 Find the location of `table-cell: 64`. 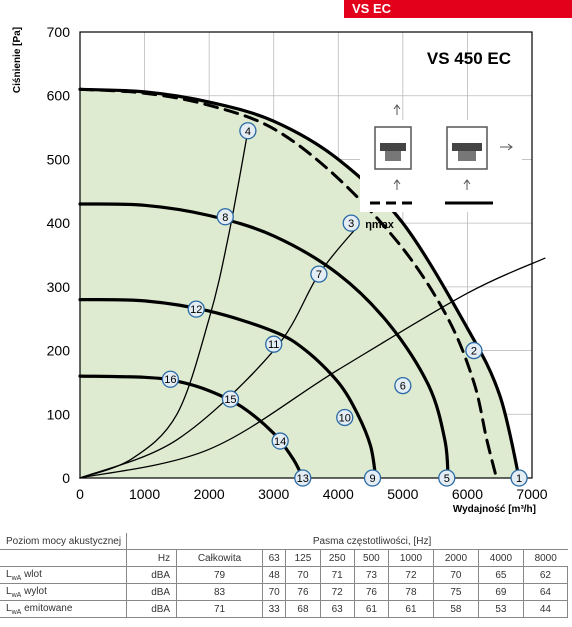

table-cell: 64 is located at coordinates (546, 592).